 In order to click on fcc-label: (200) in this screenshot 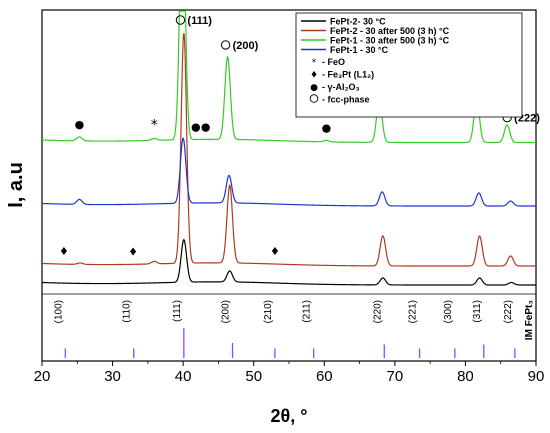, I will do `click(239, 46)`.